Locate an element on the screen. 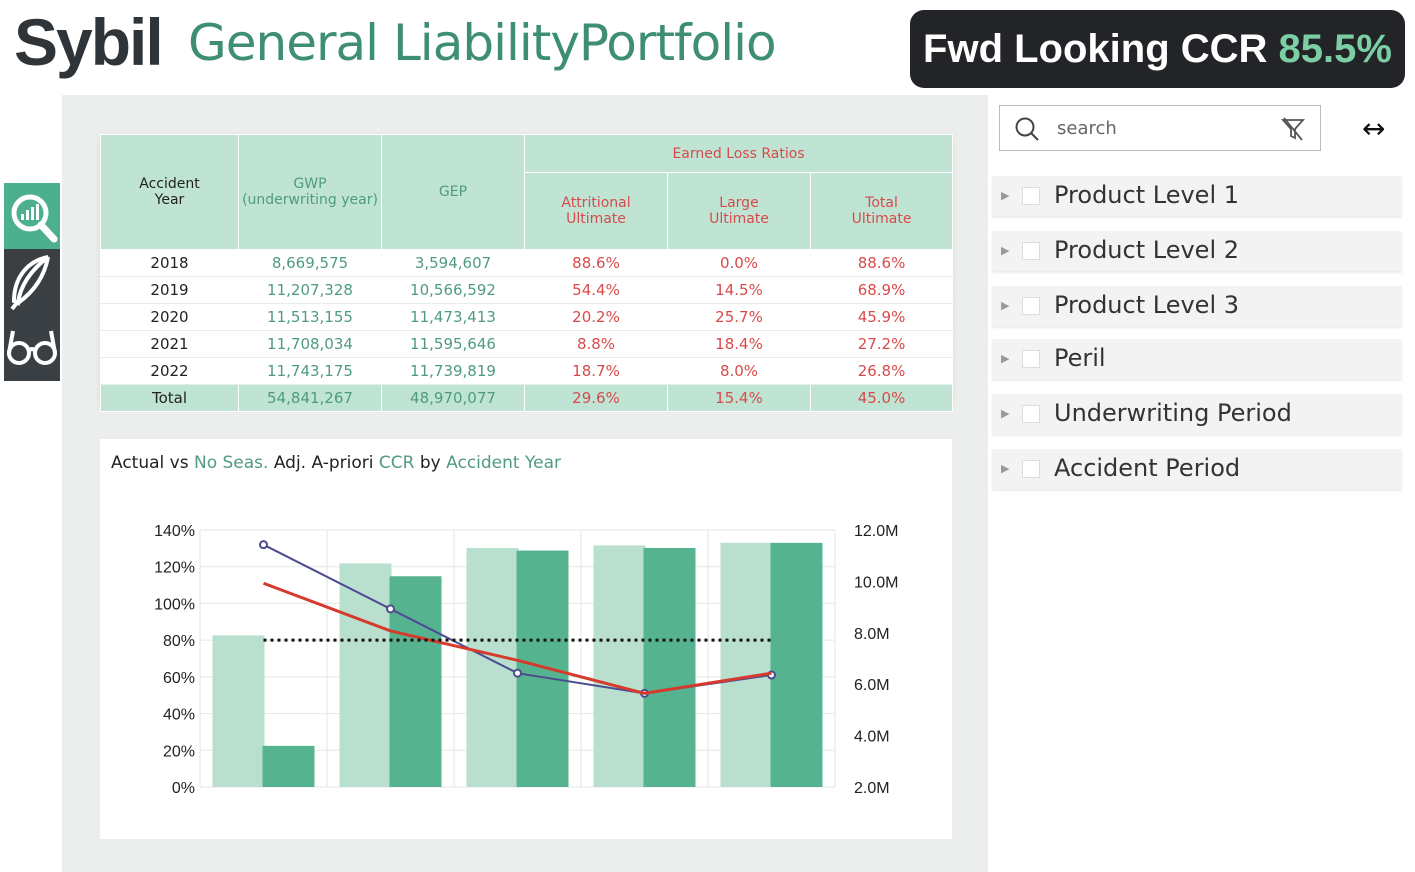  cell-total: 27.2% is located at coordinates (881, 344).